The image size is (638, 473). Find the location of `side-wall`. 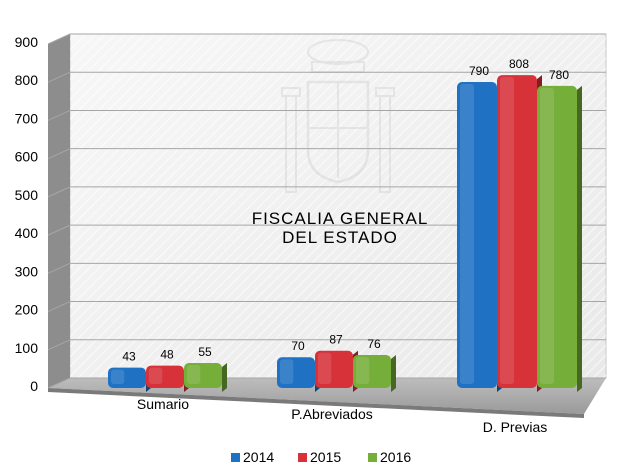

side-wall is located at coordinates (59, 211).